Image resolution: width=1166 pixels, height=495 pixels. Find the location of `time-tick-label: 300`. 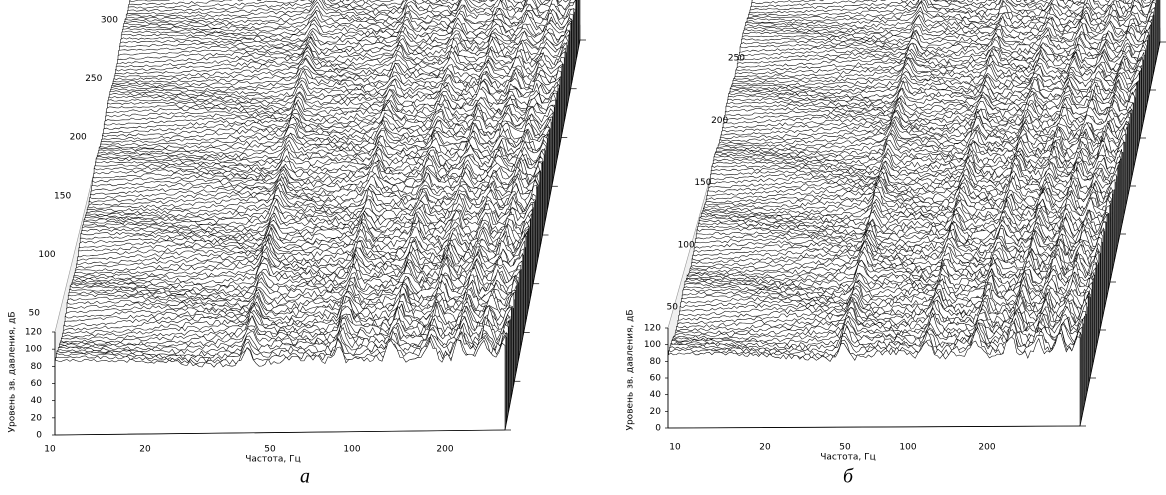

time-tick-label: 300 is located at coordinates (109, 21).